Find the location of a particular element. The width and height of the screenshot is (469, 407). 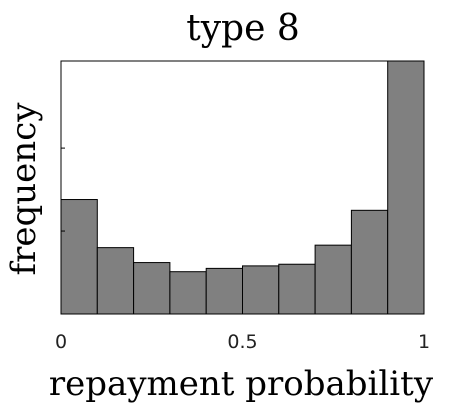

x-tick-label: 0.5 is located at coordinates (242, 342).